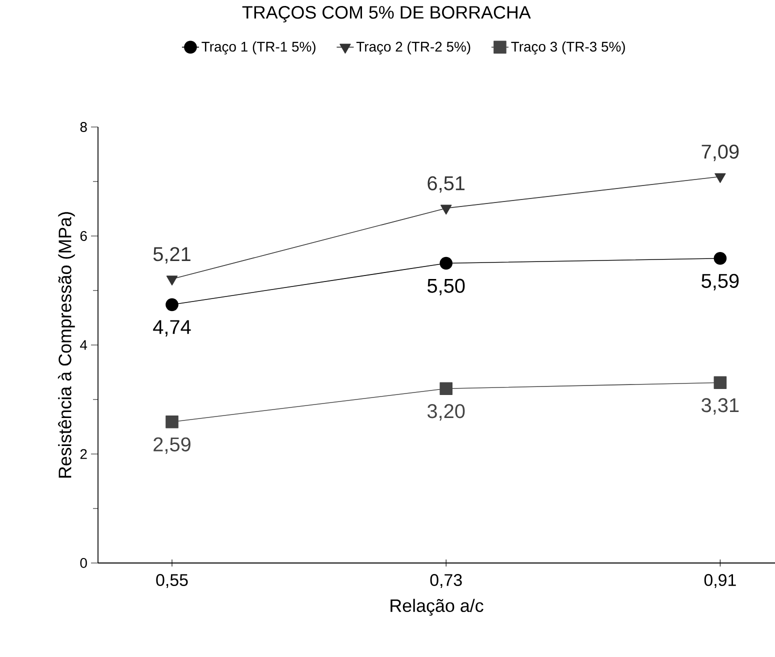 This screenshot has width=775, height=657. I want to click on data-label: 2,59, so click(172, 445).